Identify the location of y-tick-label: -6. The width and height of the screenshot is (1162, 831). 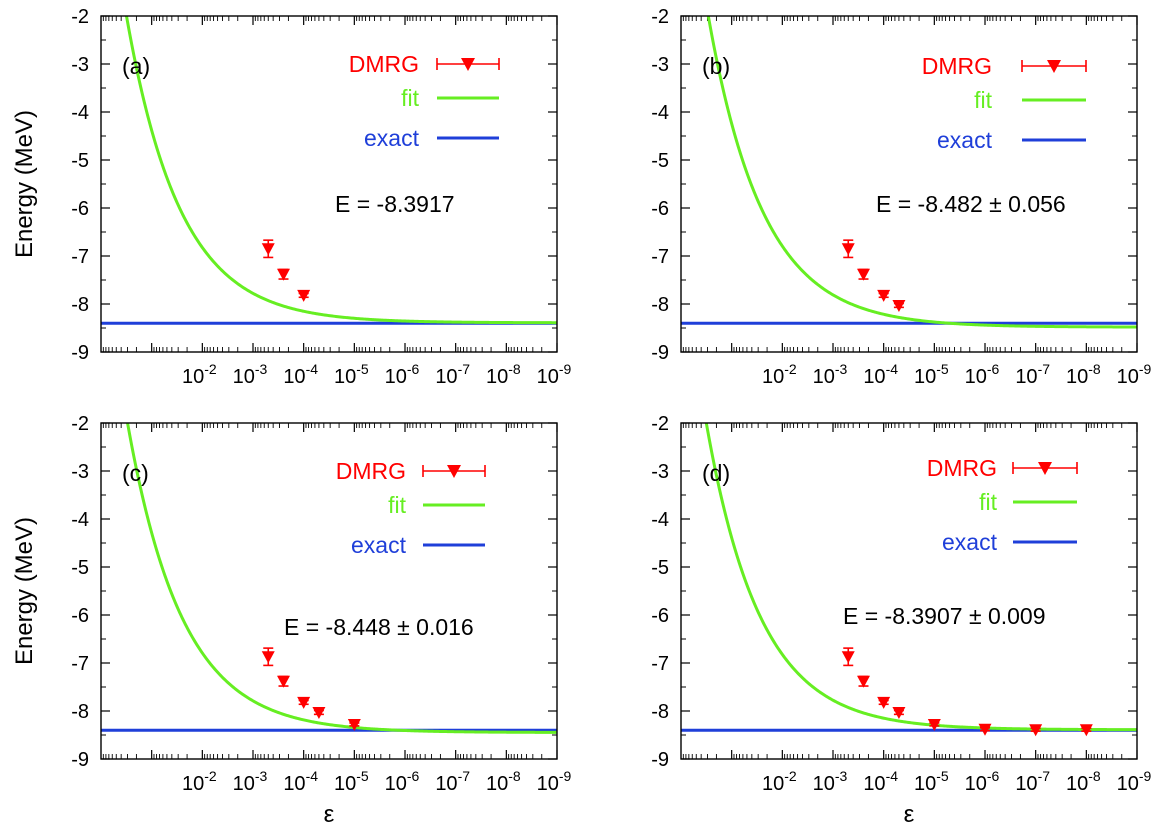
(660, 616).